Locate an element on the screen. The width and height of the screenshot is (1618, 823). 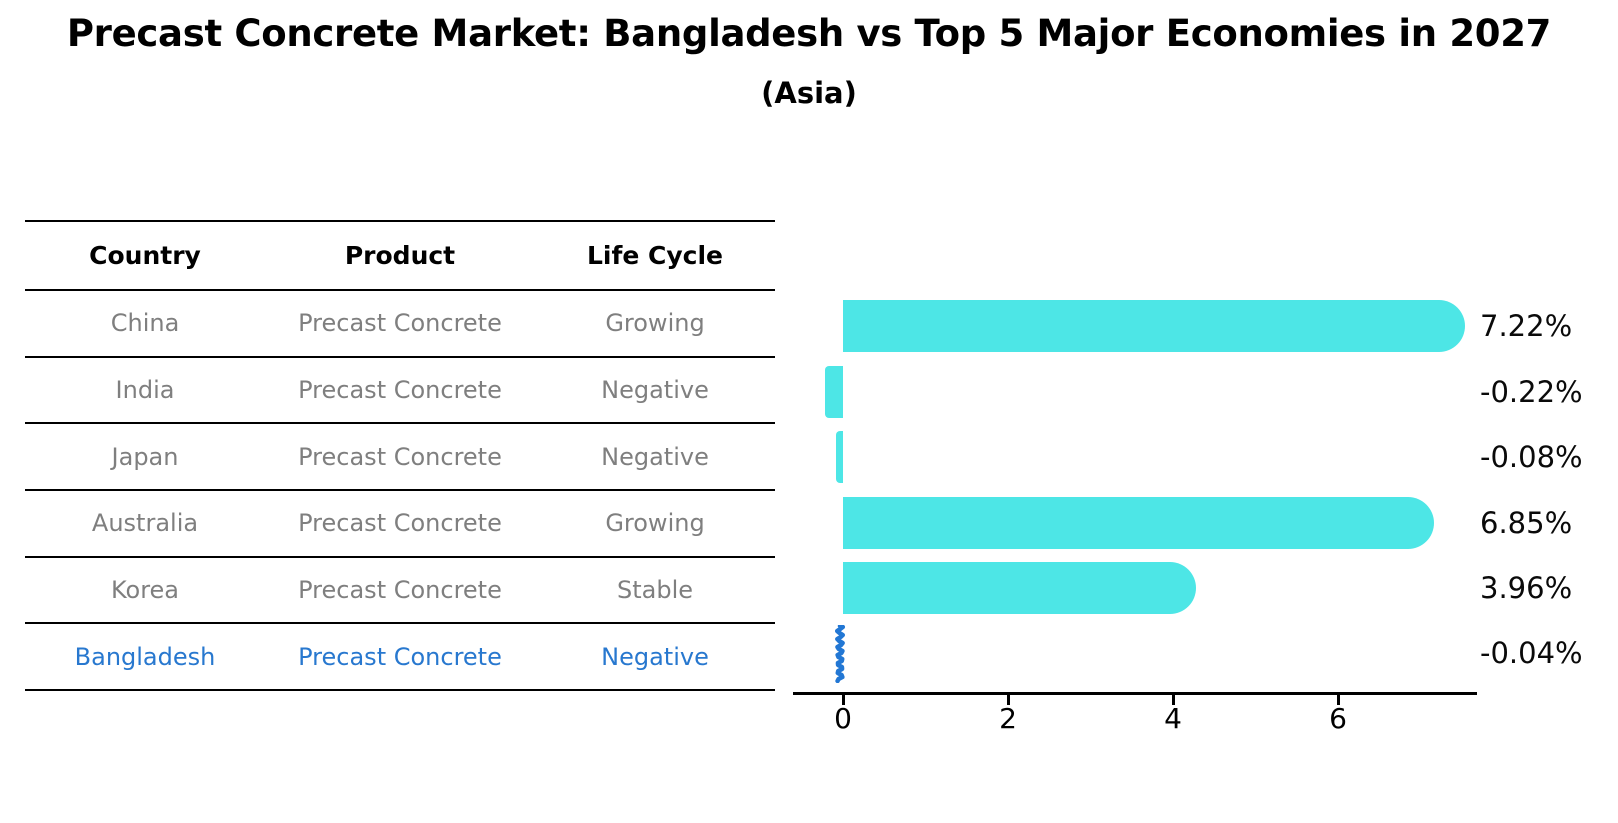
bar-value-label: -0.22% is located at coordinates (1531, 392).